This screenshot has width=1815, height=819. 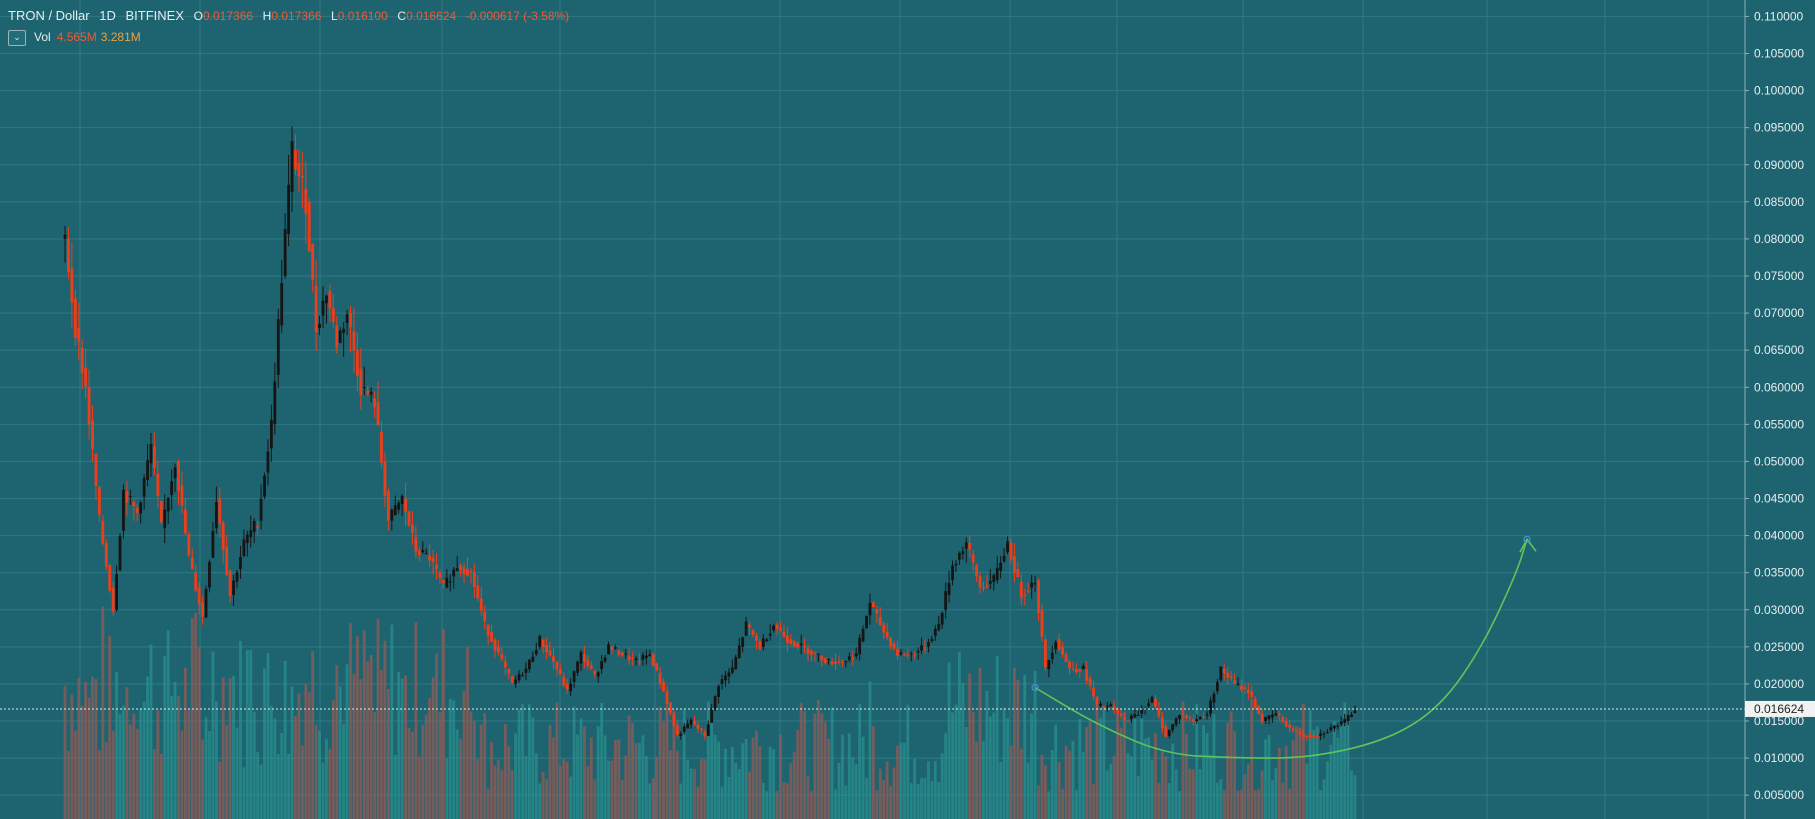 I want to click on symbol-name: TRON / Dollar, so click(x=49, y=15).